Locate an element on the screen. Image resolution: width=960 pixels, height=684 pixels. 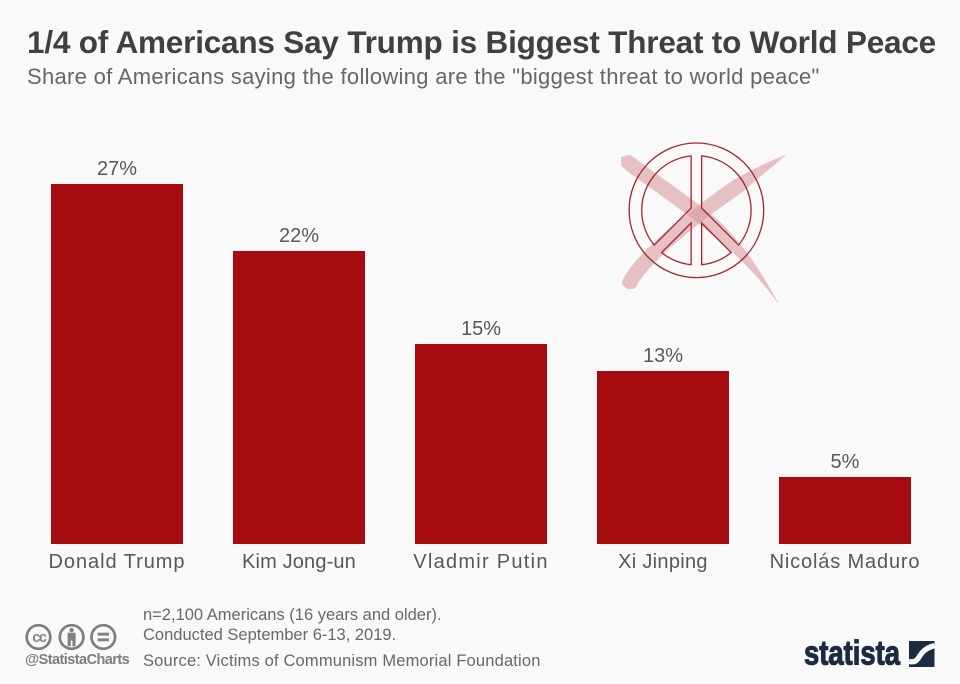
svg-text: statista is located at coordinates (852, 654).